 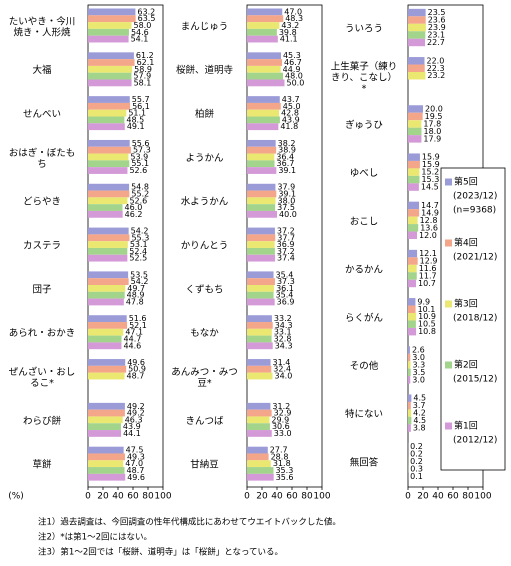 I want to click on category-label: わらび餅, so click(x=42, y=421).